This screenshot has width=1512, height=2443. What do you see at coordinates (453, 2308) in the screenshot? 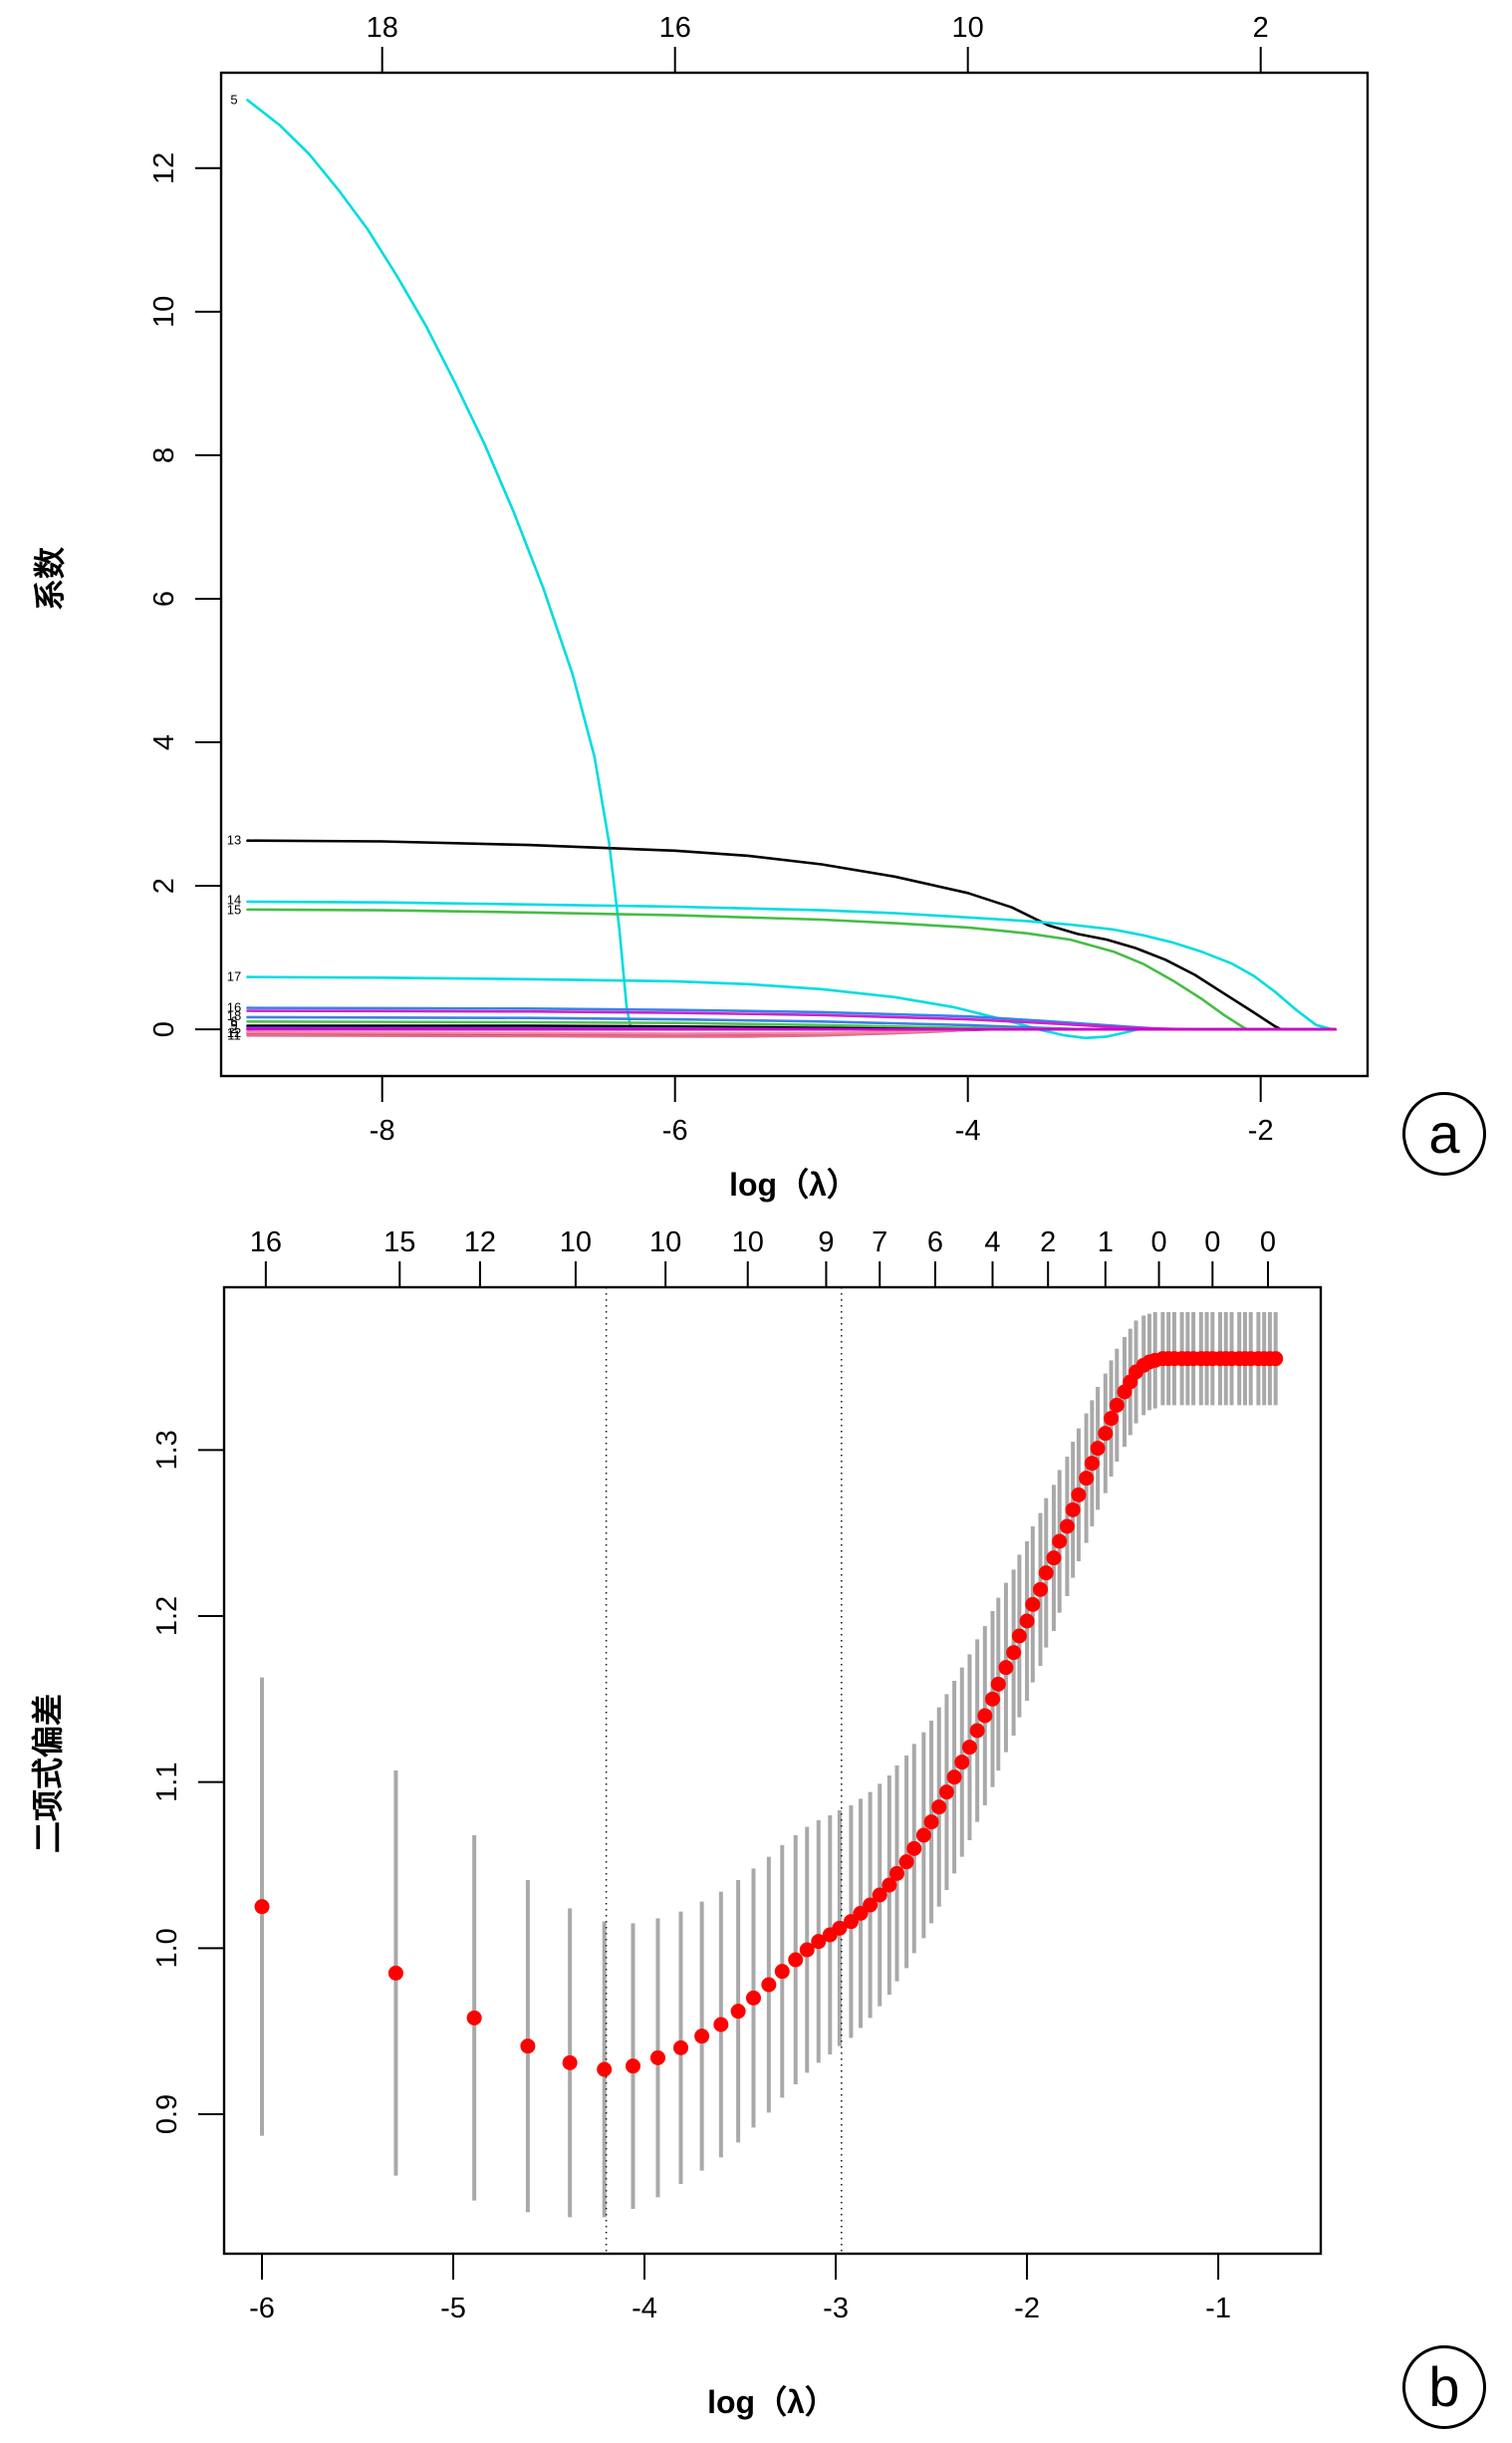
I see `x-tick-label: -5` at bounding box center [453, 2308].